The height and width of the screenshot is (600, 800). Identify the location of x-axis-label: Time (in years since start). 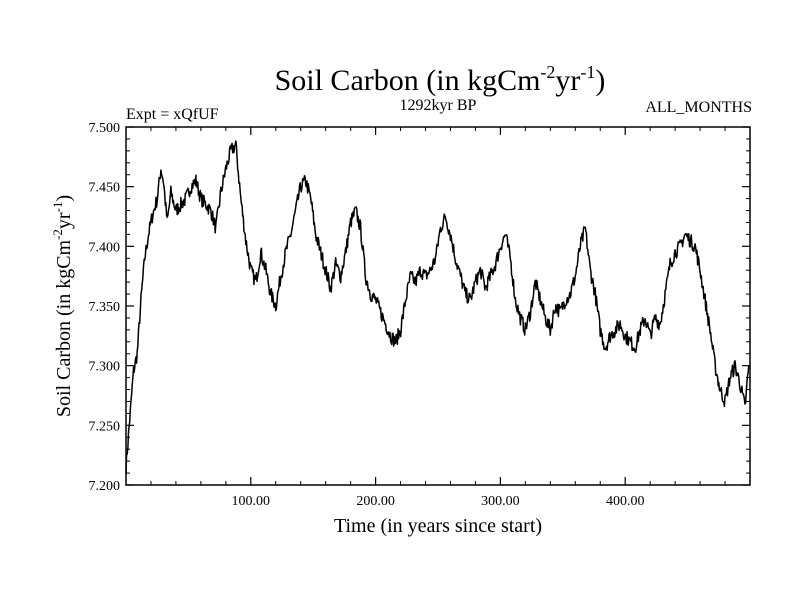
(438, 526).